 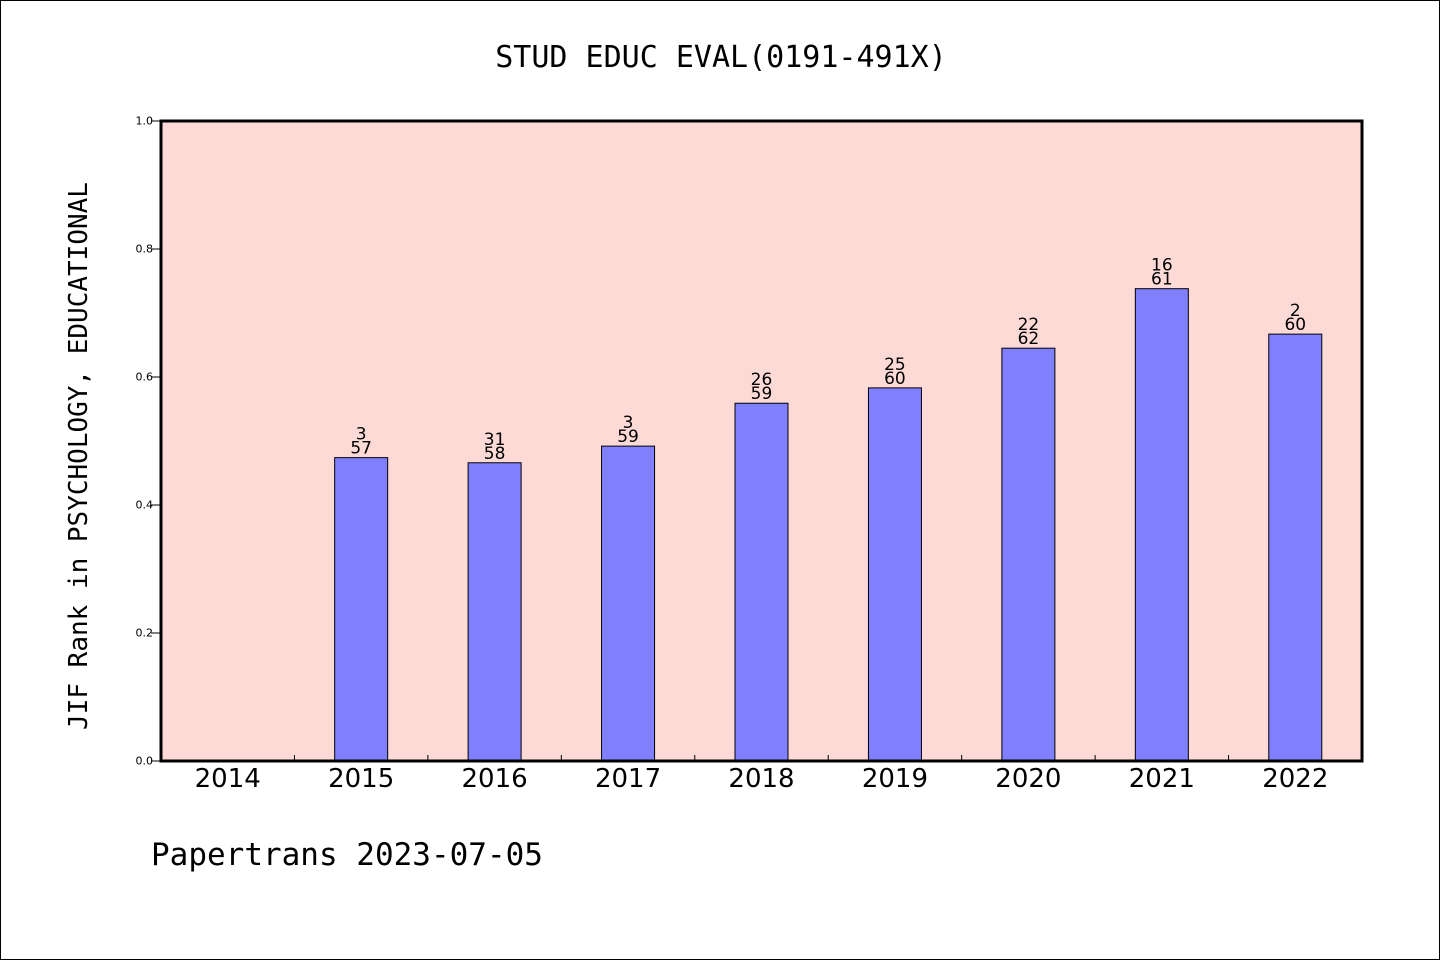 I want to click on bar-total-label: 58, so click(x=495, y=454).